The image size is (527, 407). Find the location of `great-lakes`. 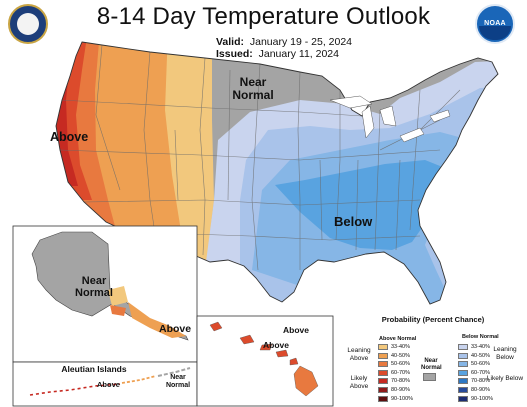

great-lakes is located at coordinates (390, 119).